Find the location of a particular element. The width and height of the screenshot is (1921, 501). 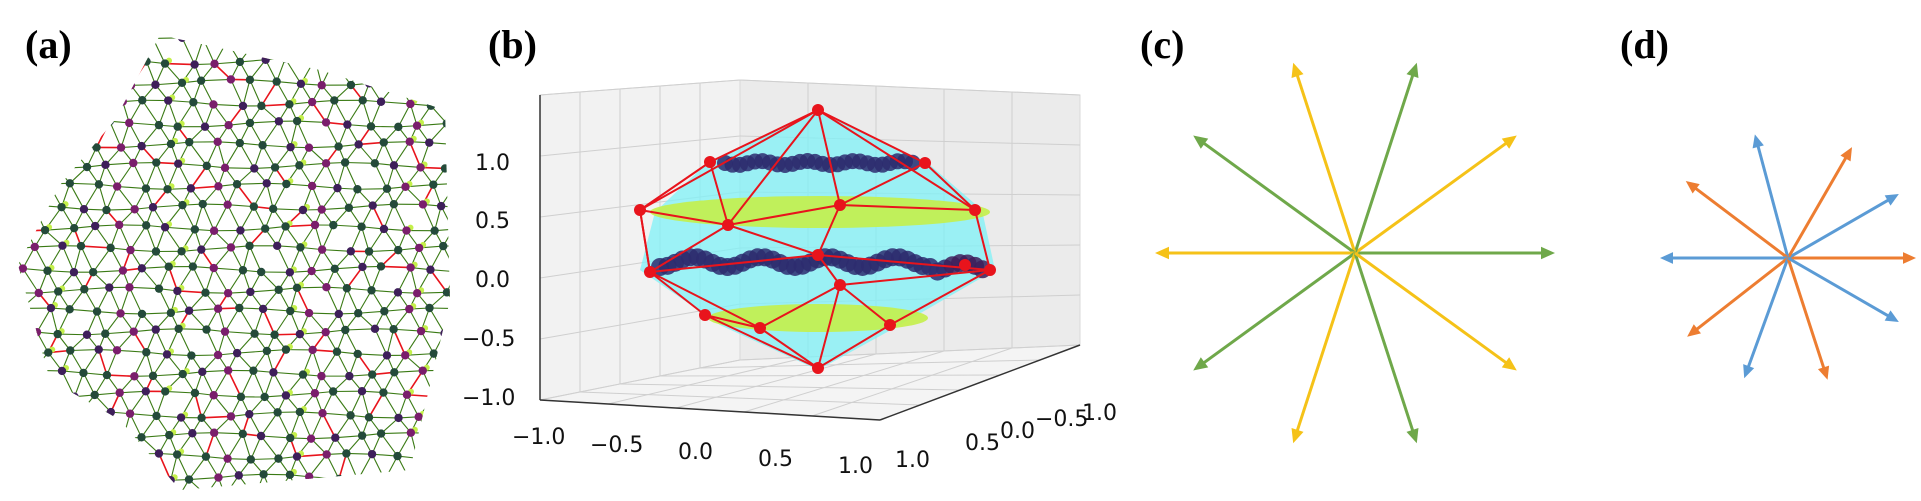

z-tick: −0.5 is located at coordinates (488, 339).